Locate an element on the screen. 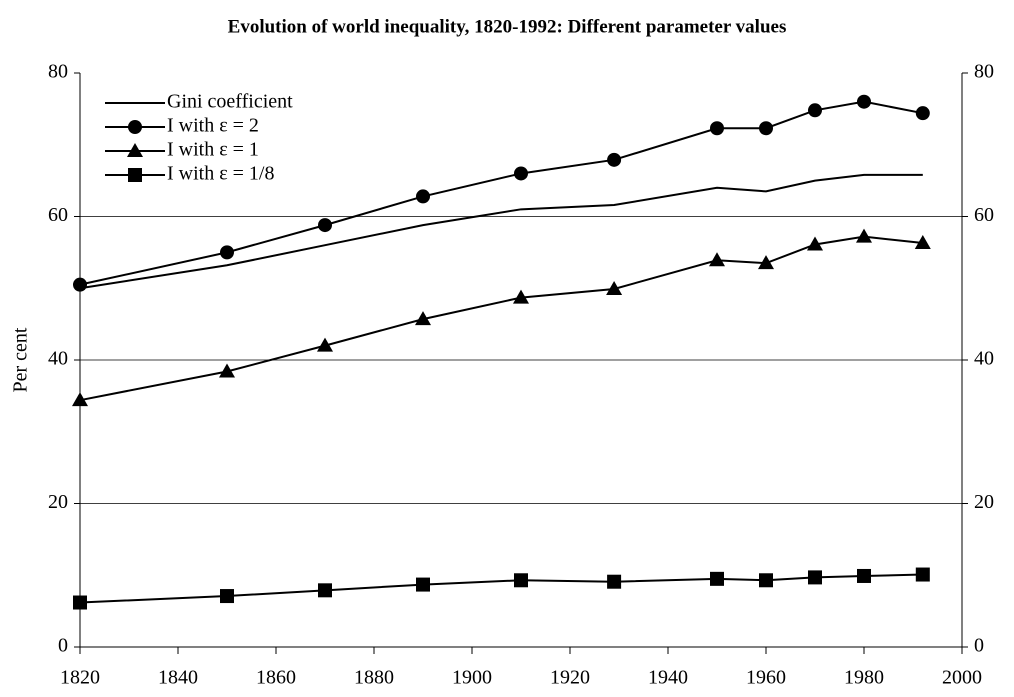  y-tick-label: 60 is located at coordinates (58, 215).